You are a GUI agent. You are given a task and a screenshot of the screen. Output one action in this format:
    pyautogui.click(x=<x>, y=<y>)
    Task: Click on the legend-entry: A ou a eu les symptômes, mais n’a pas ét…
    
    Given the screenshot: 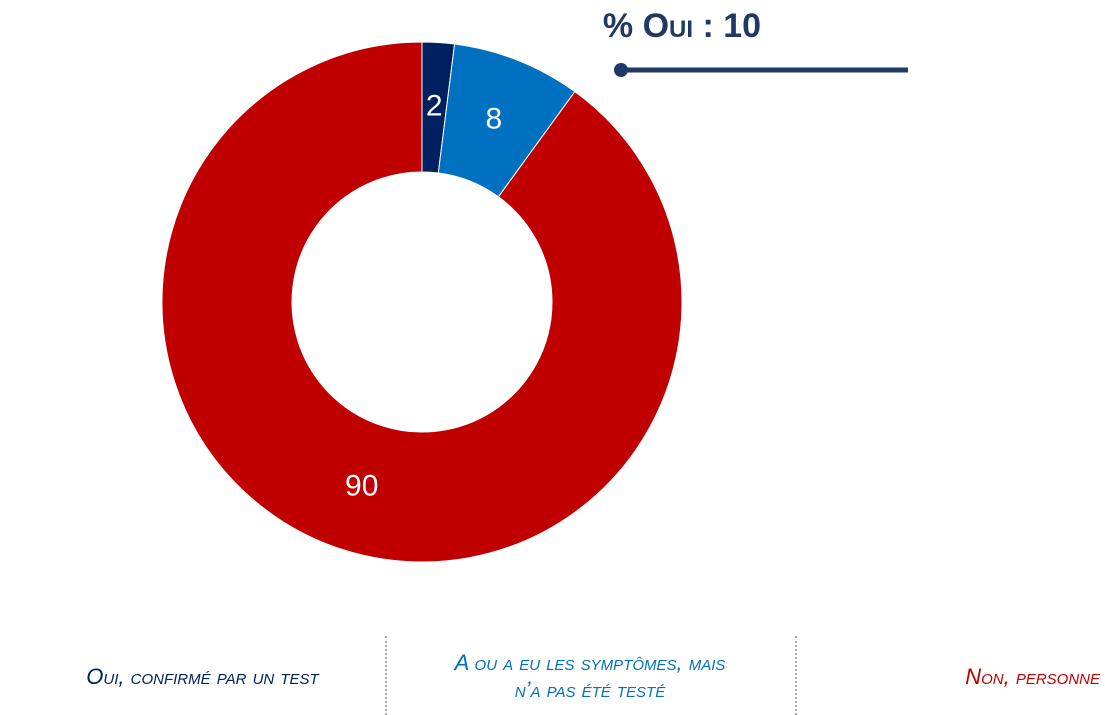 What is the action you would take?
    pyautogui.click(x=590, y=676)
    